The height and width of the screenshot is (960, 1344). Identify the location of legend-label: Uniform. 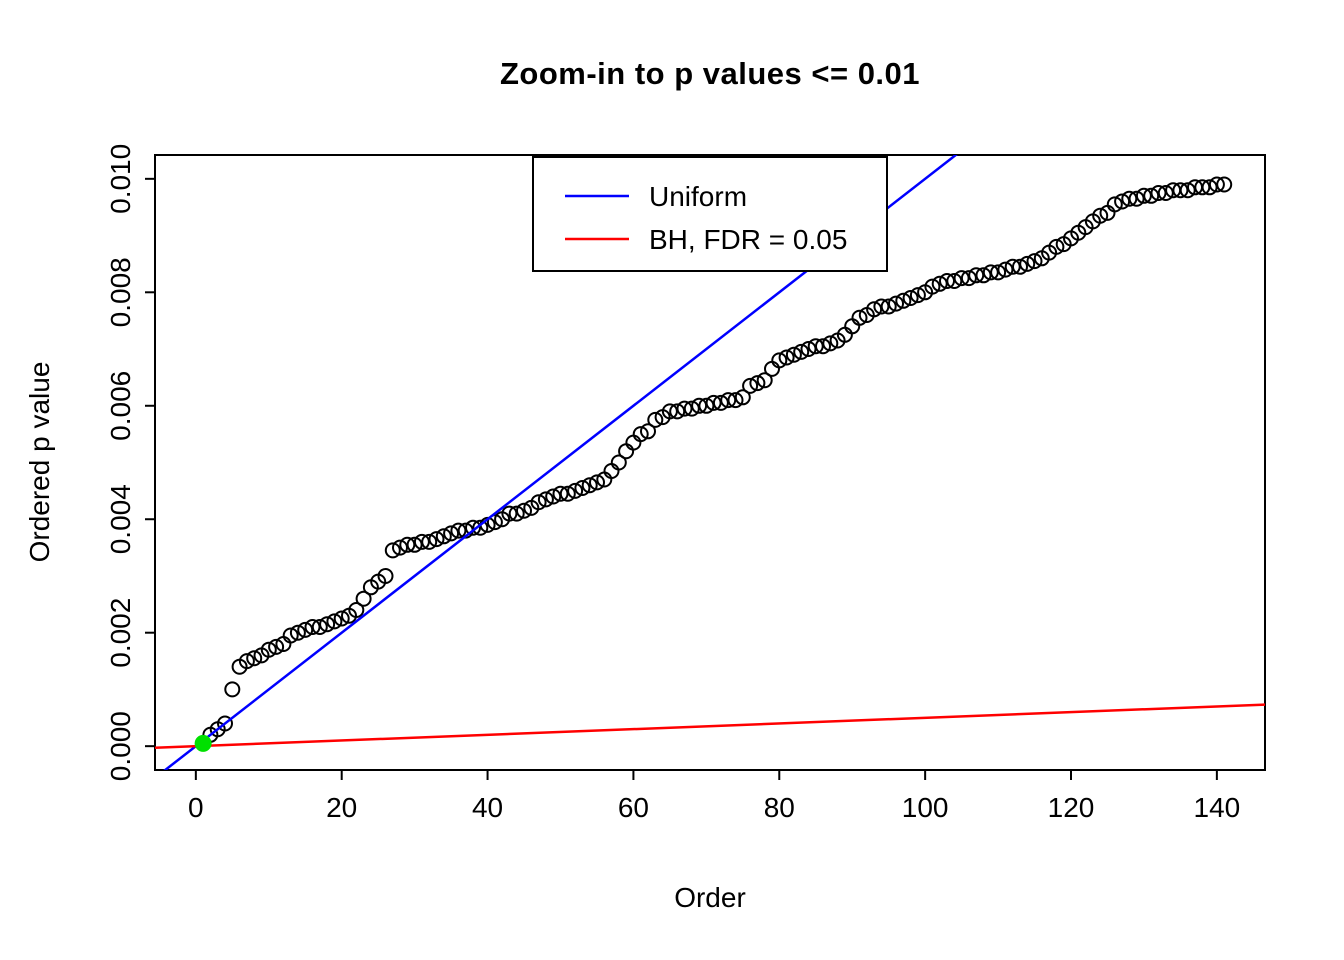
(698, 196).